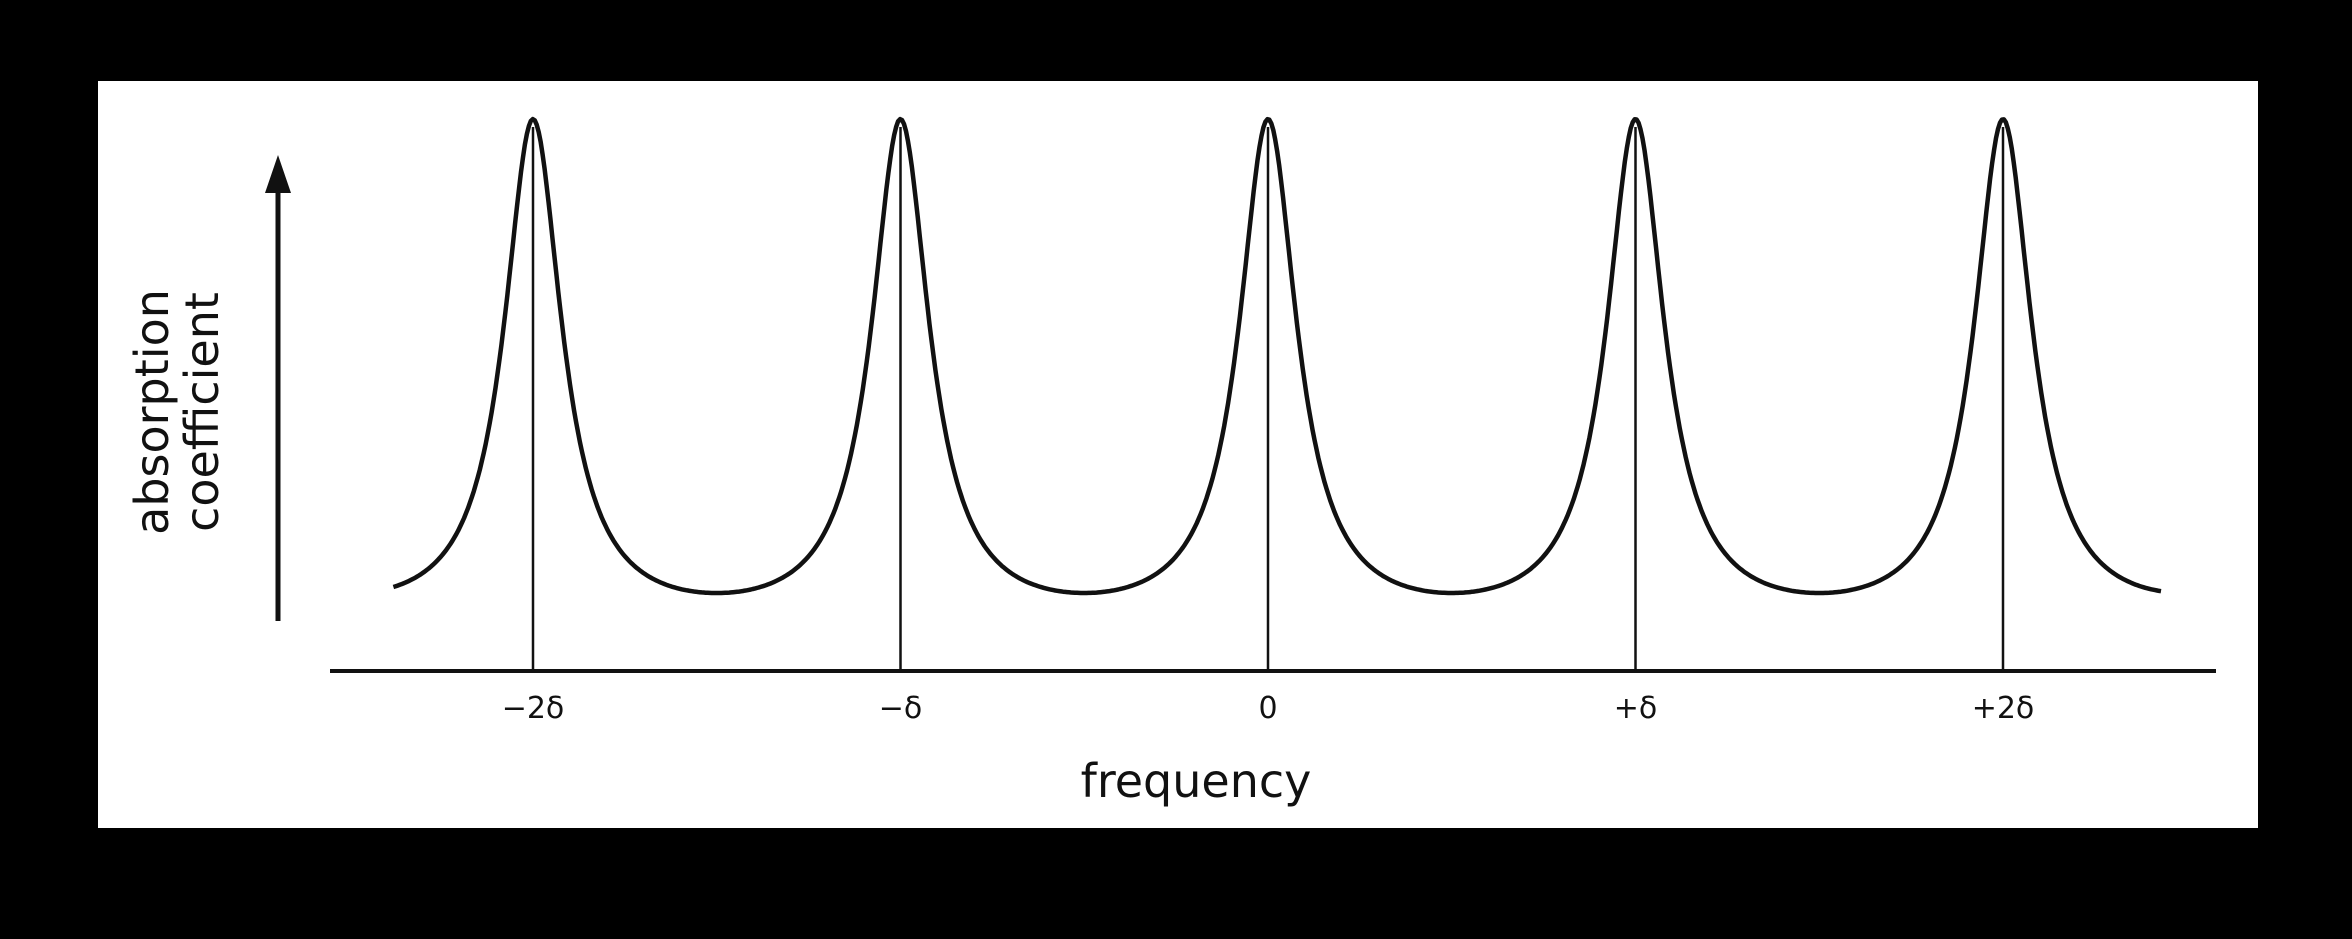 The height and width of the screenshot is (939, 2352). I want to click on y-axis-label-line: coefficient, so click(202, 412).